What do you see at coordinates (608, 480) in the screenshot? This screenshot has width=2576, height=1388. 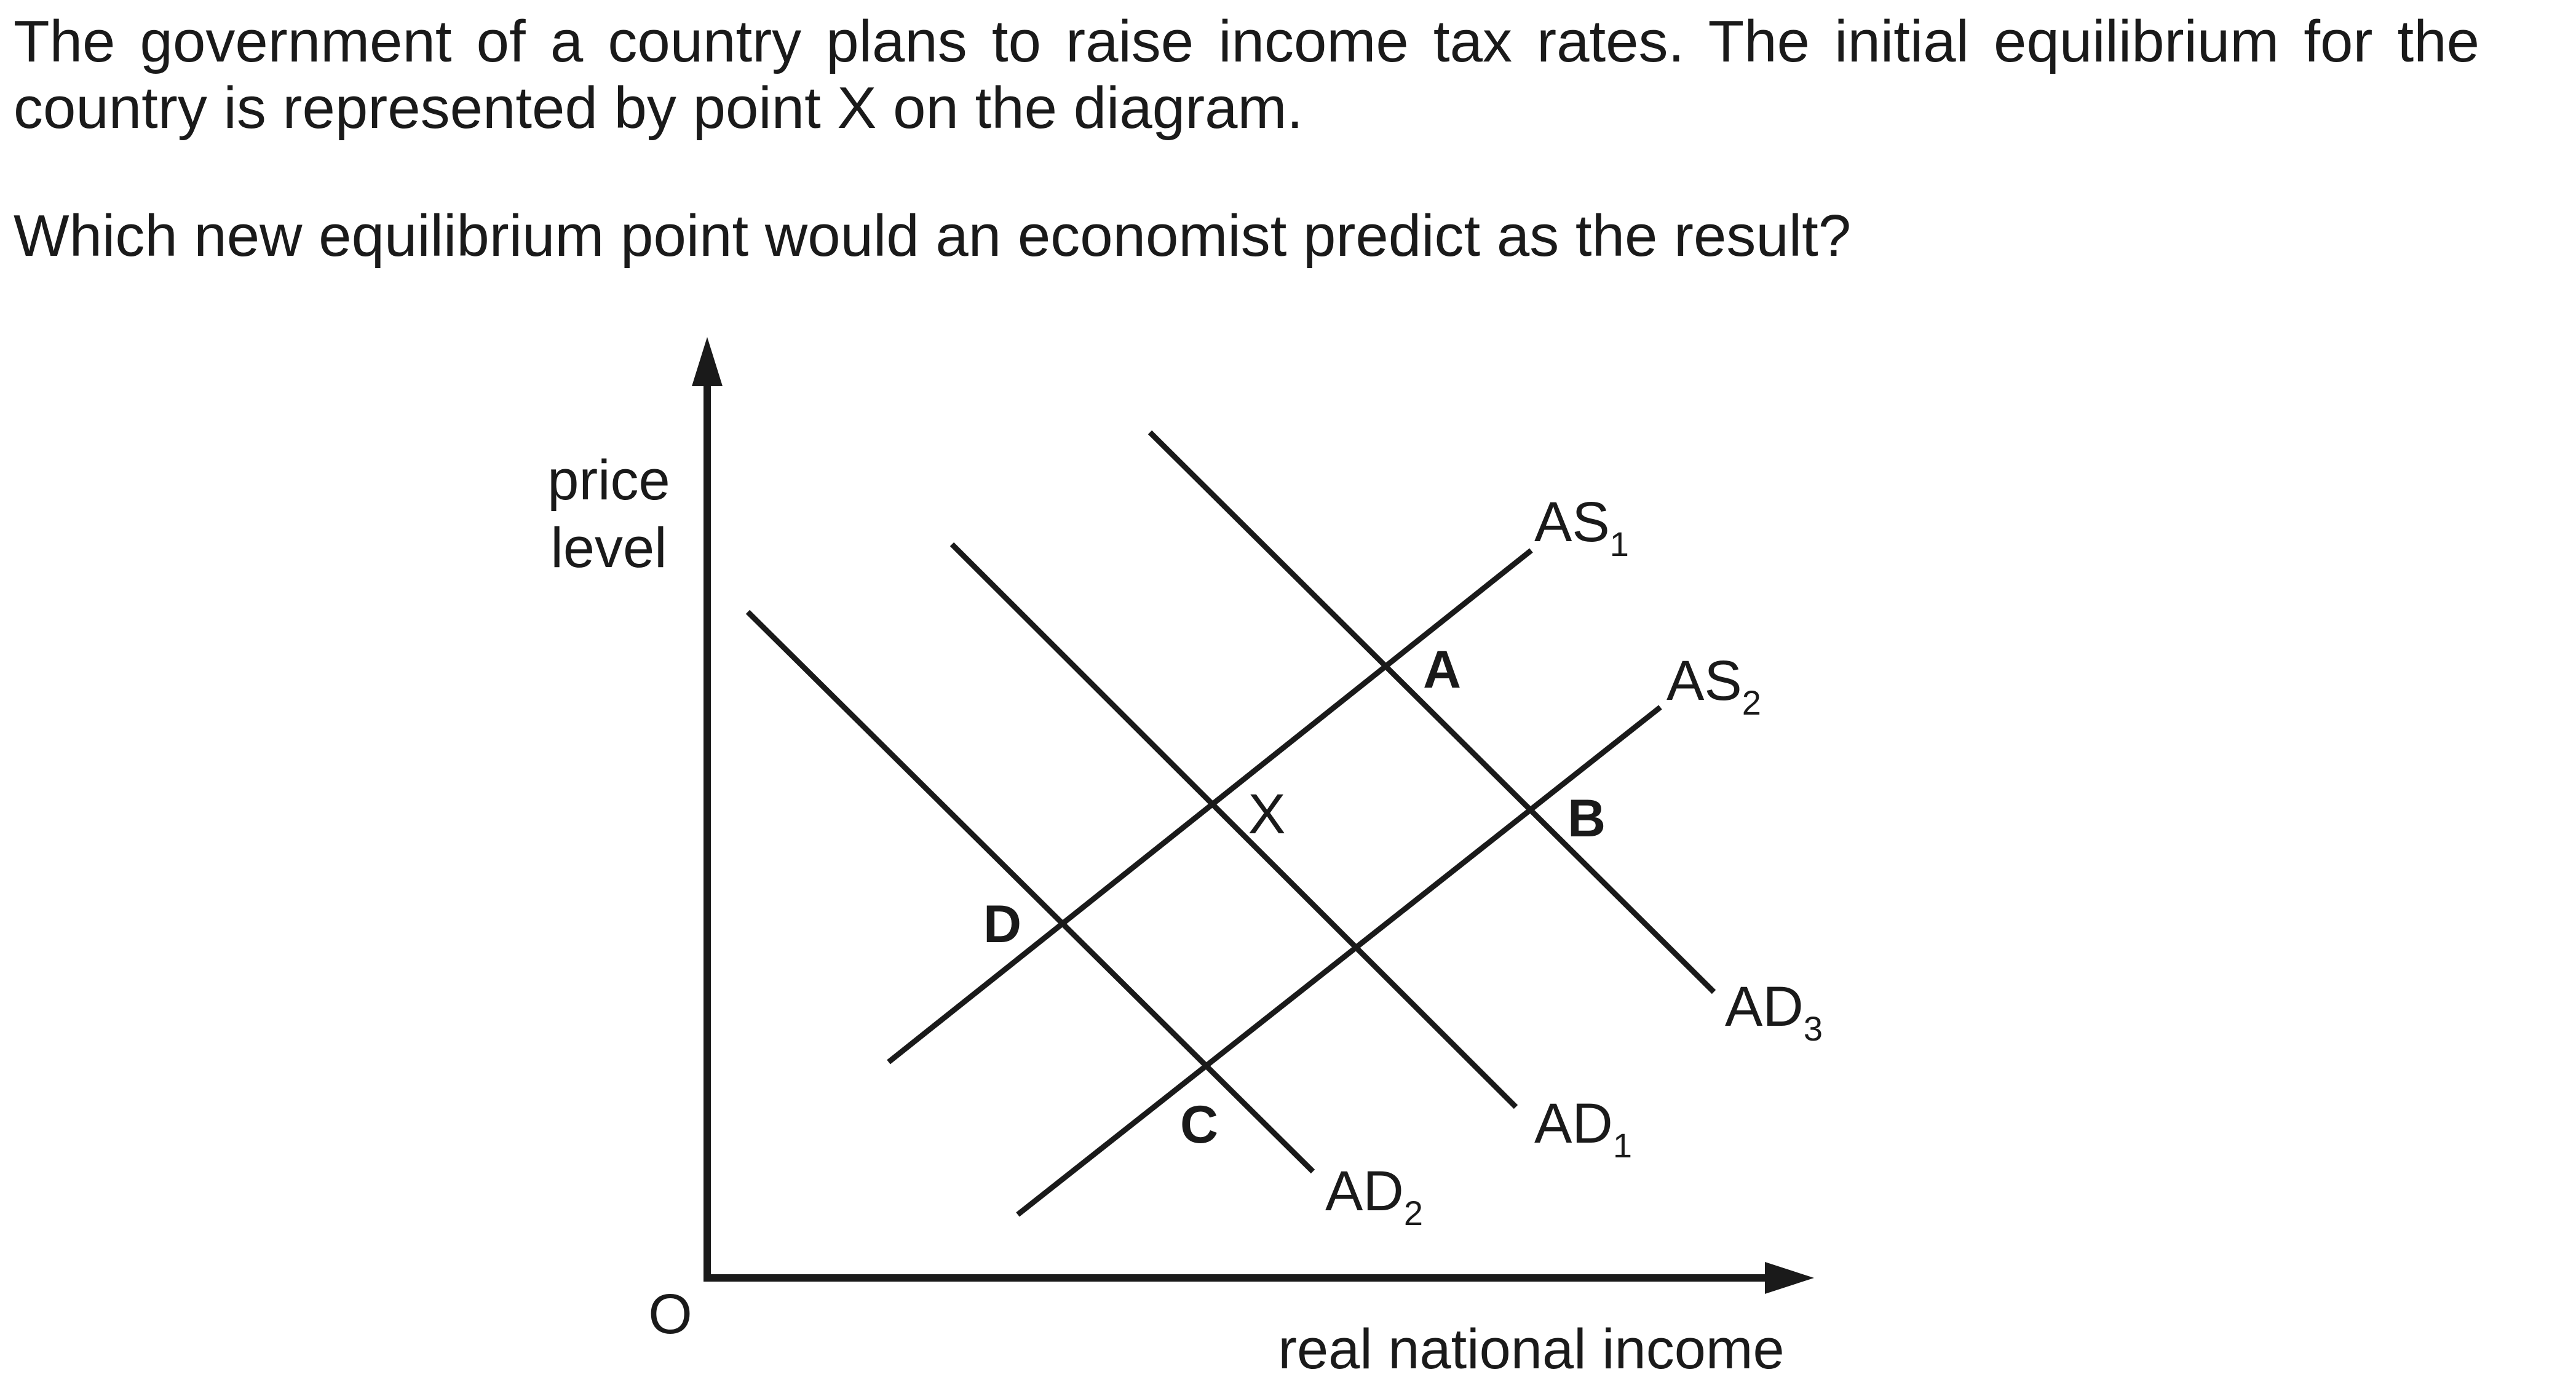 I see `y-axis-label-line1: price` at bounding box center [608, 480].